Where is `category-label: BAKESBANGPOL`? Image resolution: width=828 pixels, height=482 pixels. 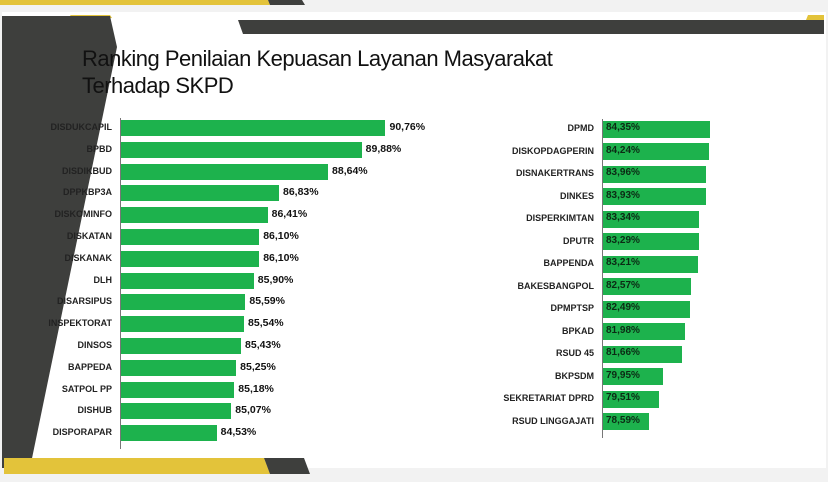 category-label: BAKESBANGPOL is located at coordinates (555, 285).